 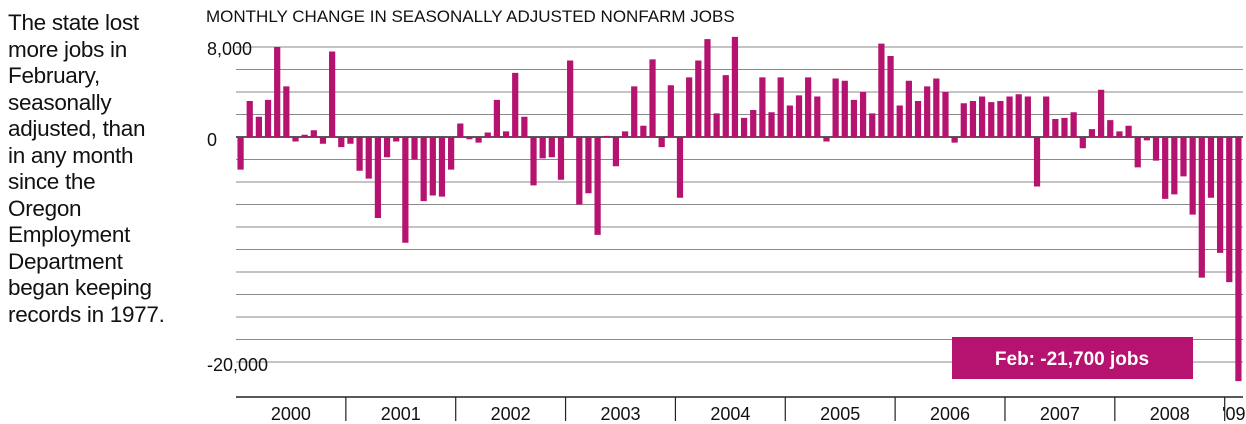 I want to click on side-note-line: in any month, so click(x=71, y=155).